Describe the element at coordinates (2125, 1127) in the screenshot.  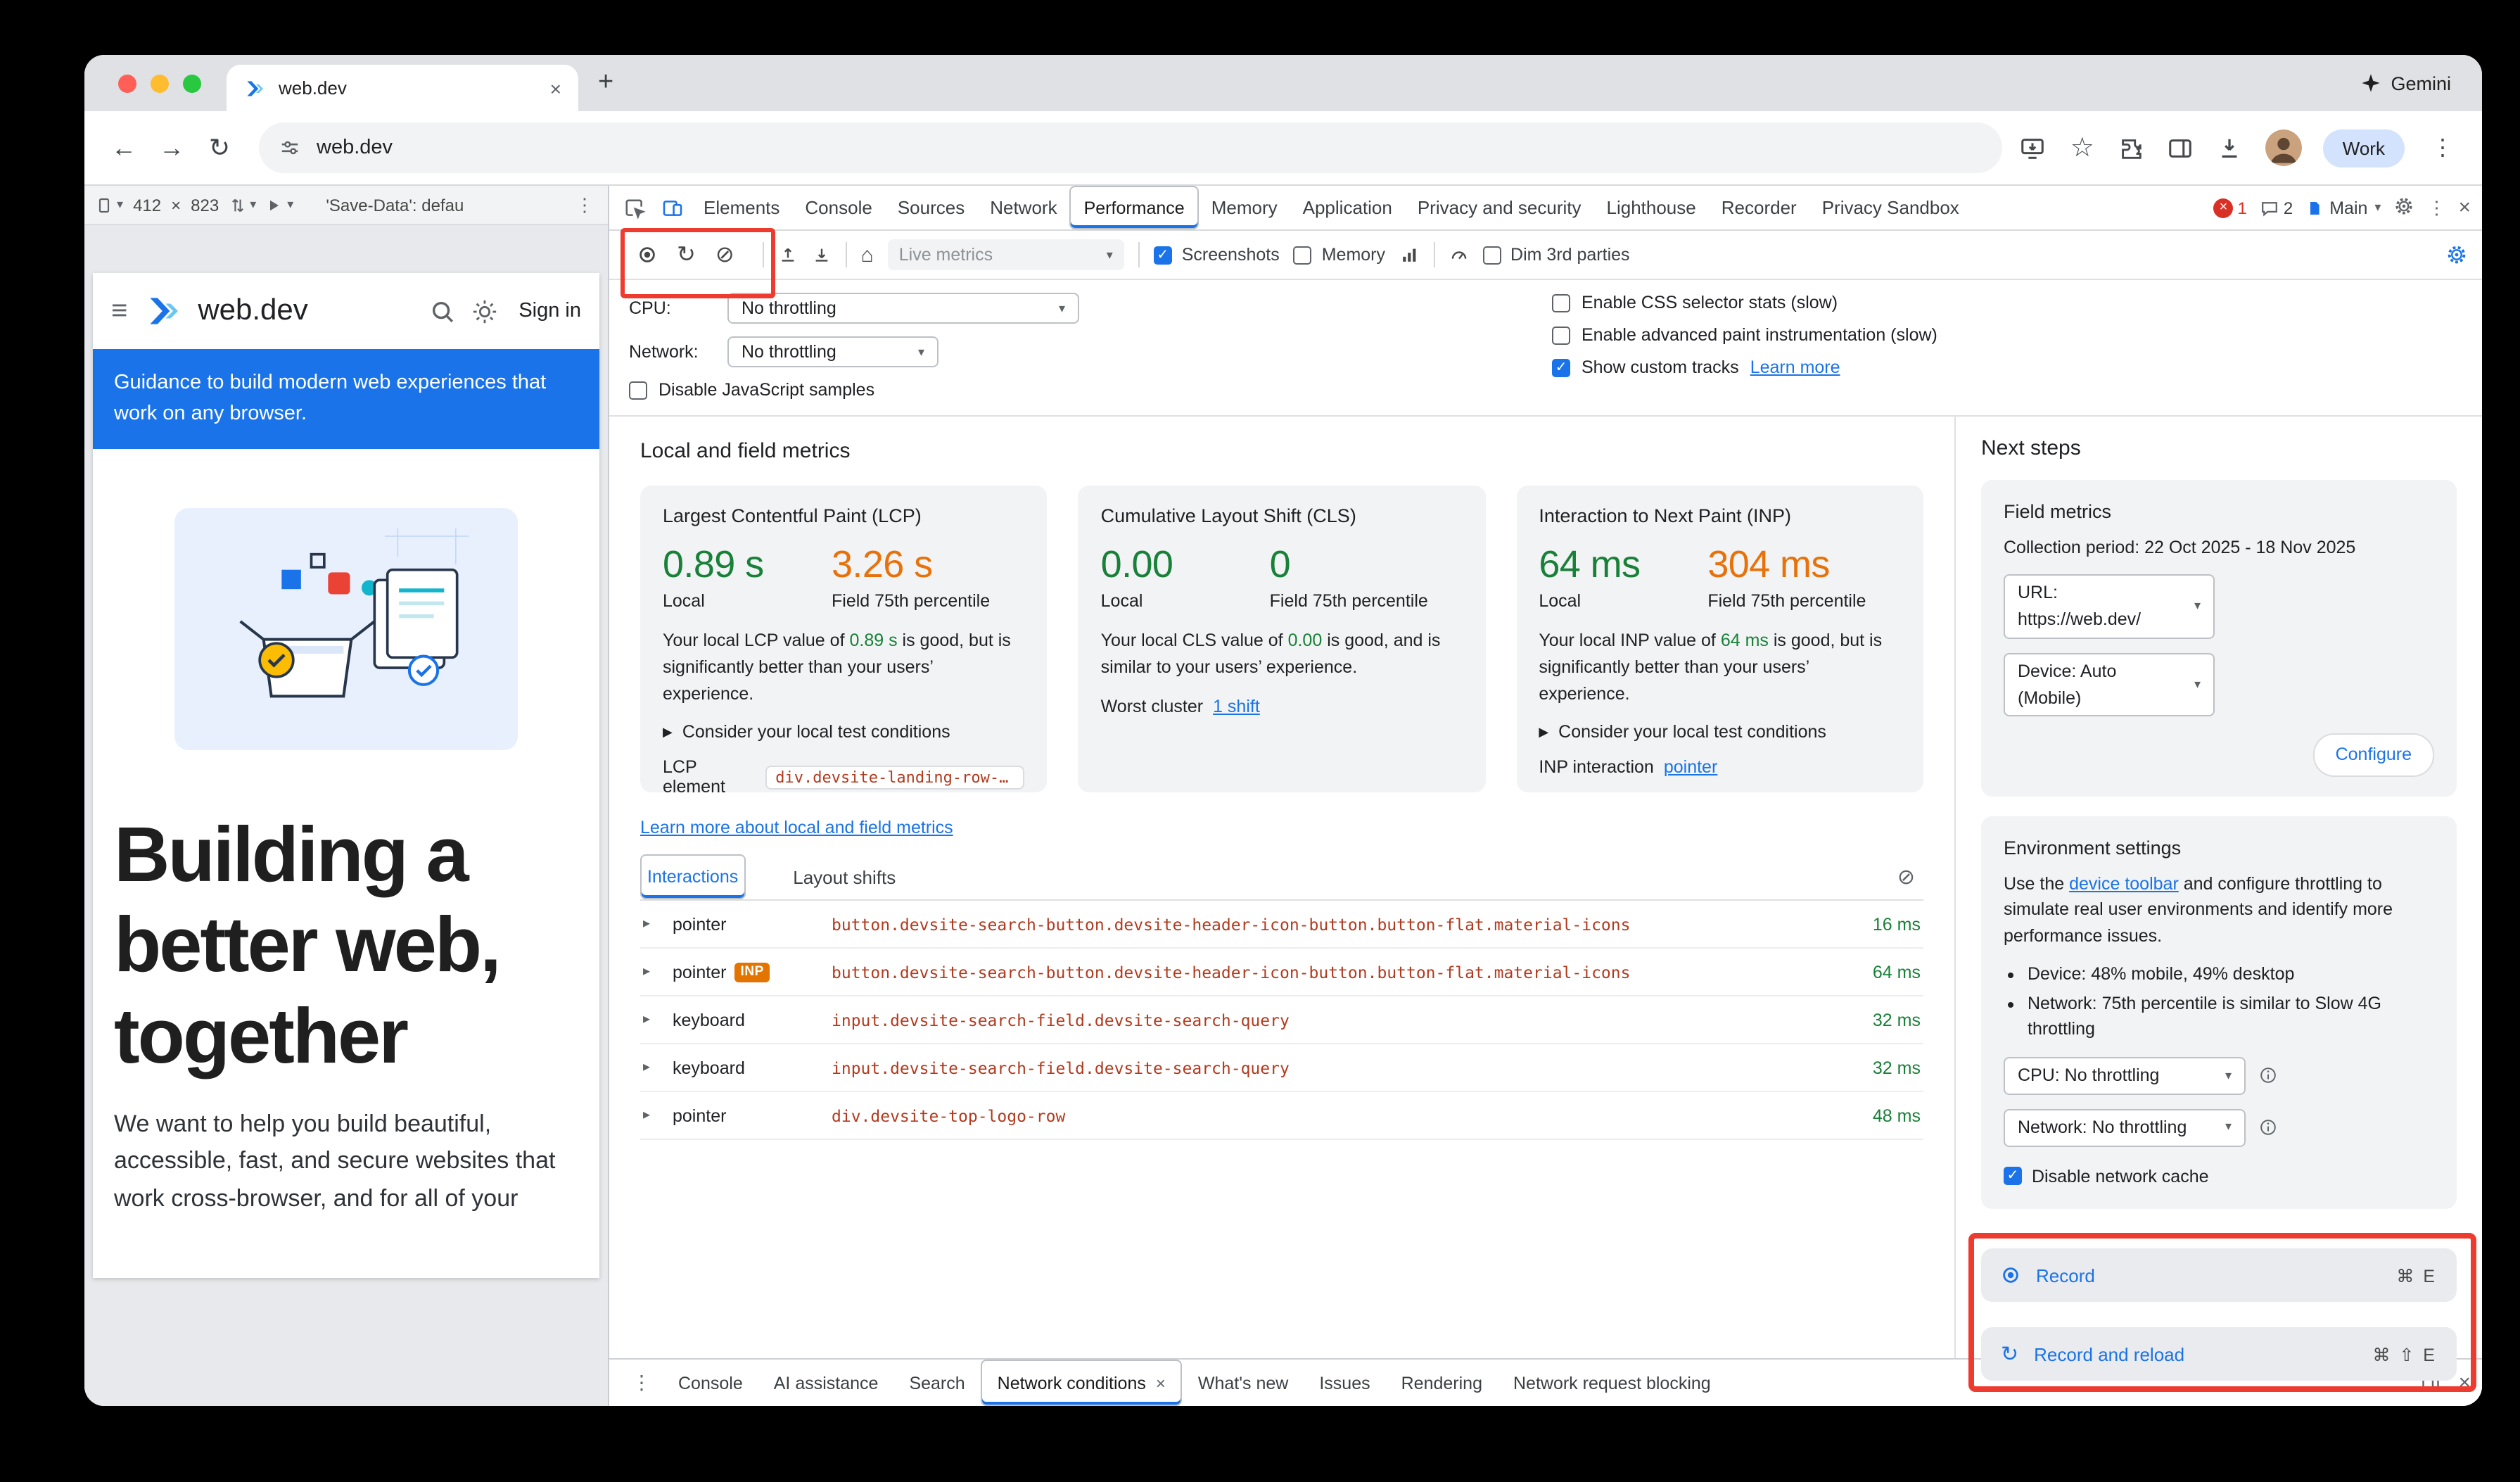
I see `env-network-select: Network: No throttling ▾` at that location.